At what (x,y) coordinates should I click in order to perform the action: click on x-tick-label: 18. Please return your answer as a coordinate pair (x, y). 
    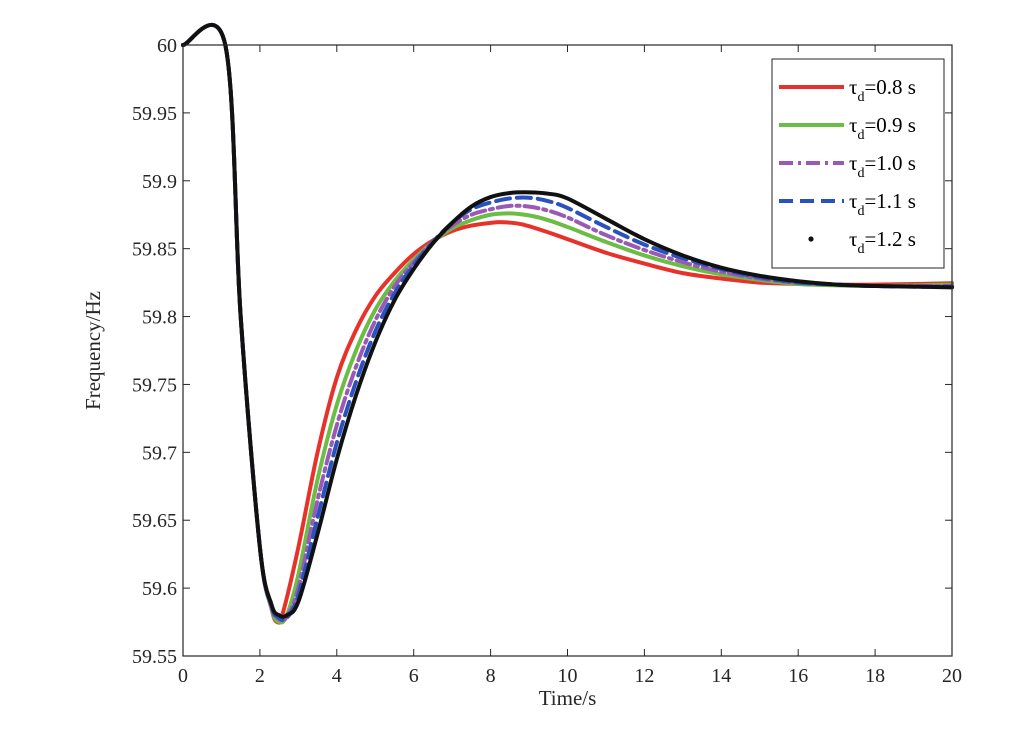
    Looking at the image, I should click on (875, 676).